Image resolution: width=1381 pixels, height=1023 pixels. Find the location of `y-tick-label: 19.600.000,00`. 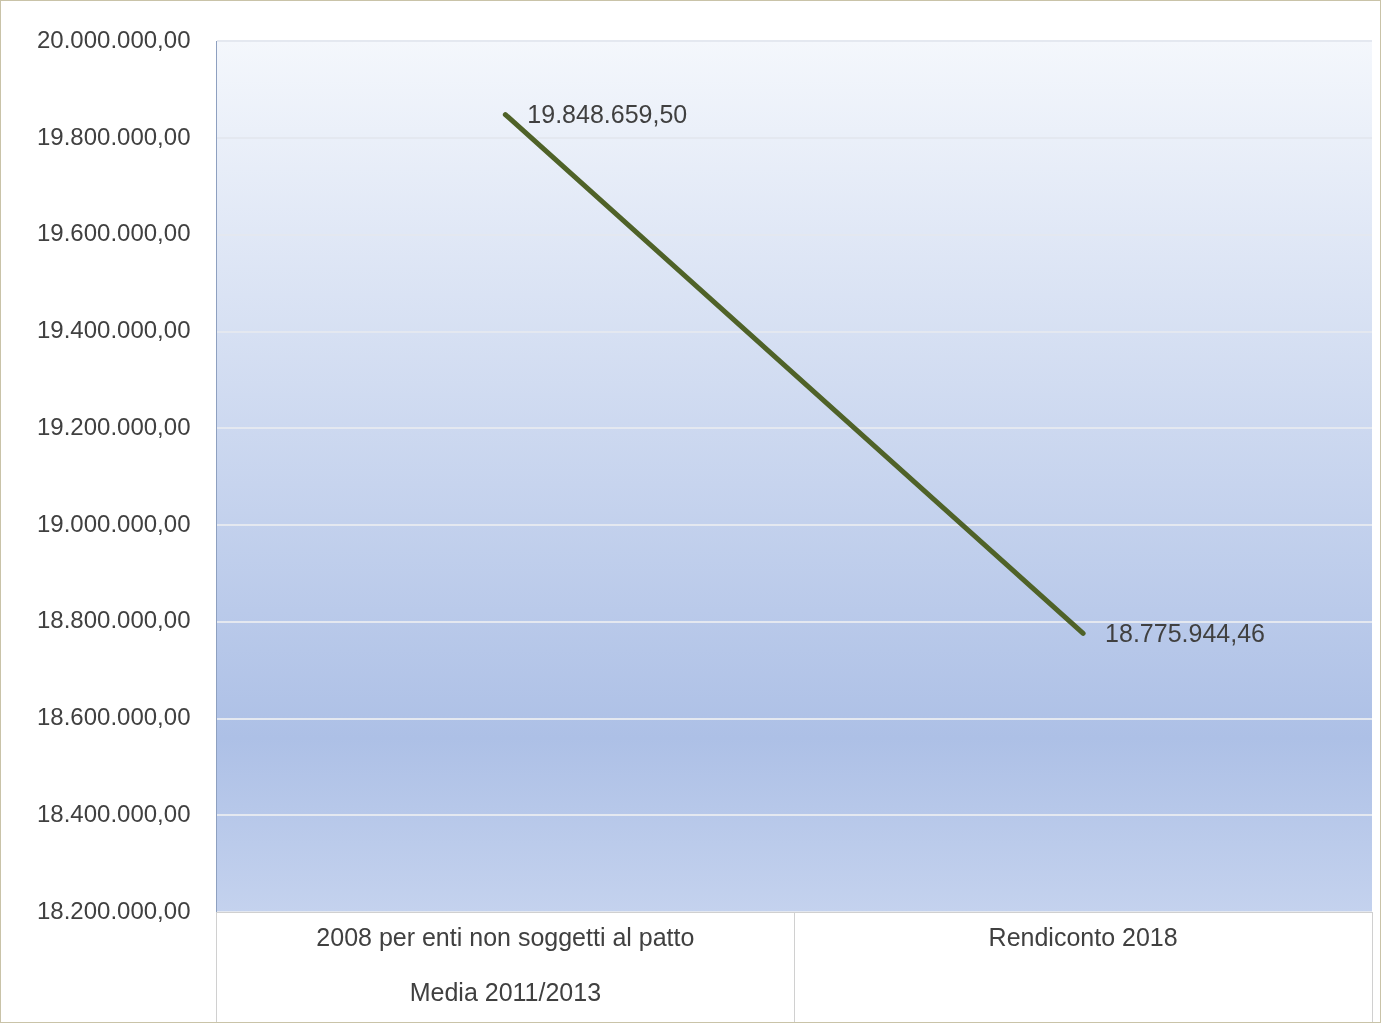

y-tick-label: 19.600.000,00 is located at coordinates (114, 233).